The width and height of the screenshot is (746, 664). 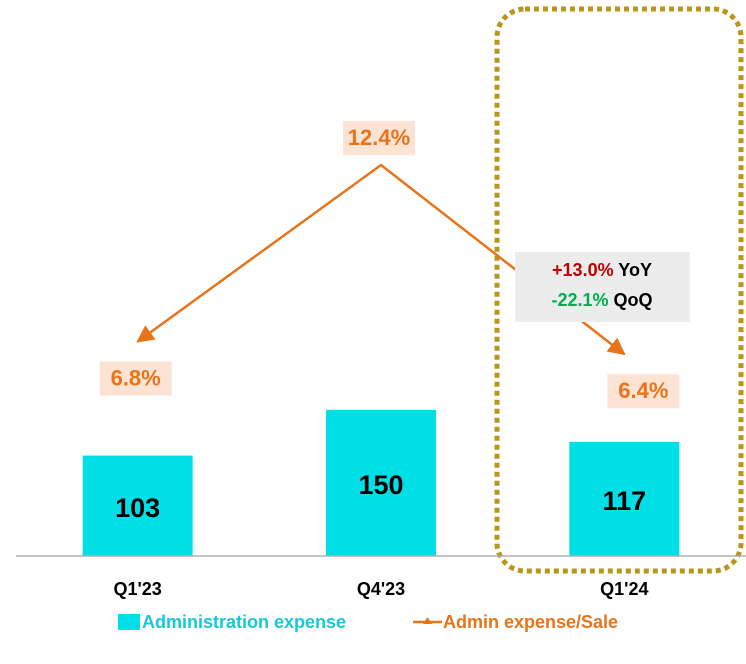 I want to click on x-tick-label: Q4'23, so click(x=381, y=589).